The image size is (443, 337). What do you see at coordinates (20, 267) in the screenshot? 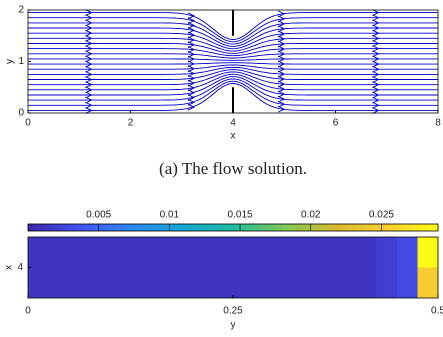
I see `y-tick-label: 4` at bounding box center [20, 267].